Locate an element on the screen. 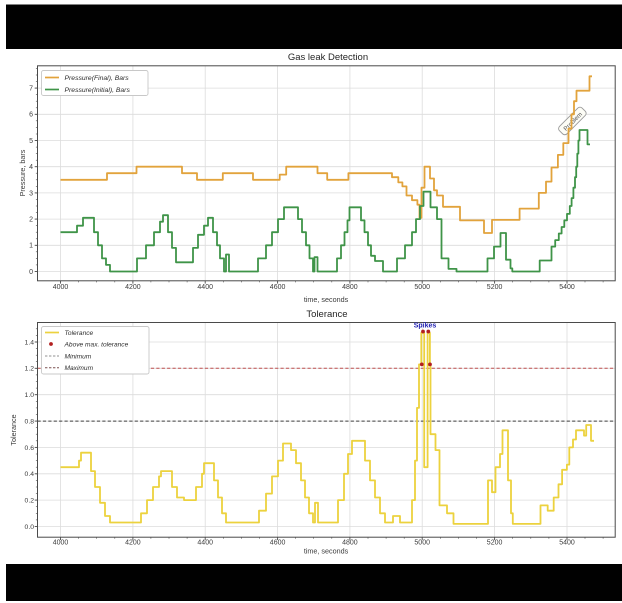  svg-text: Pressure, bars is located at coordinates (22, 172).